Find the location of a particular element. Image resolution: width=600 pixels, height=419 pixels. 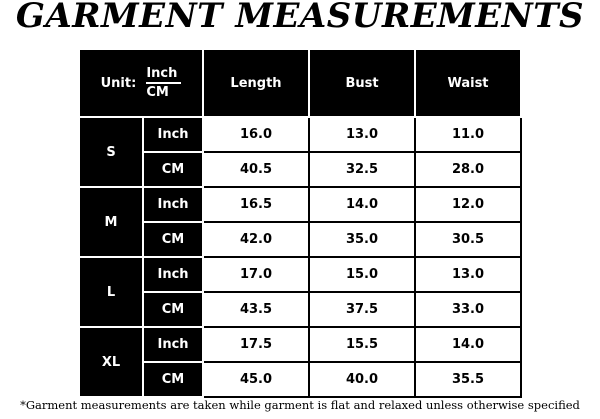

measurement-cell: 40.5 is located at coordinates (256, 169).